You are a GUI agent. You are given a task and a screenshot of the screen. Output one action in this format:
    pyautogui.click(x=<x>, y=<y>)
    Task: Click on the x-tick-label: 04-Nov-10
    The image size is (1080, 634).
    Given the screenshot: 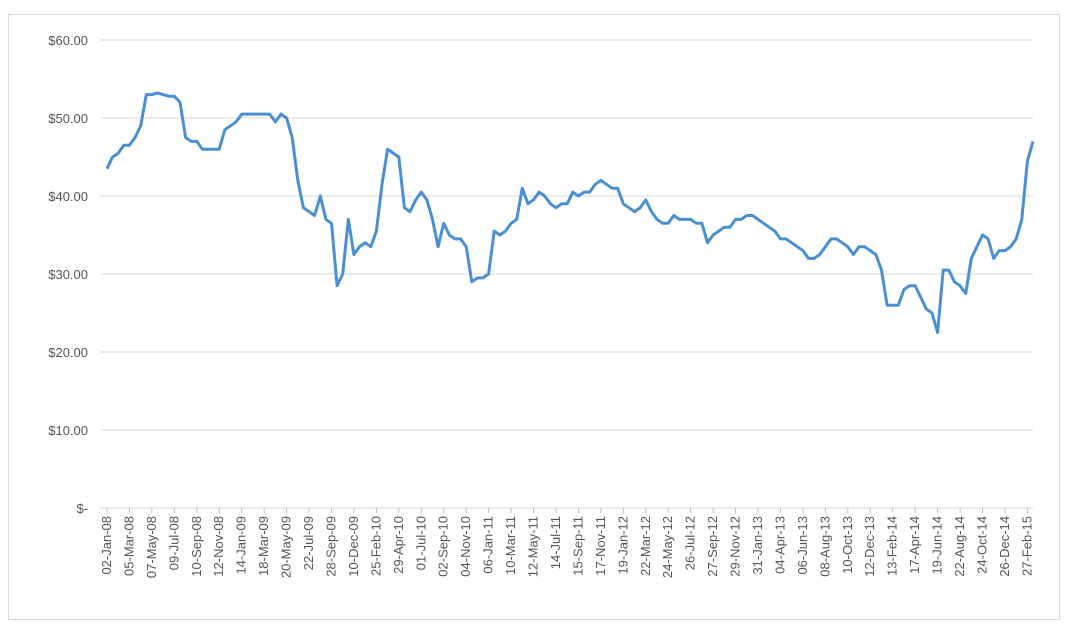 What is the action you would take?
    pyautogui.click(x=465, y=546)
    